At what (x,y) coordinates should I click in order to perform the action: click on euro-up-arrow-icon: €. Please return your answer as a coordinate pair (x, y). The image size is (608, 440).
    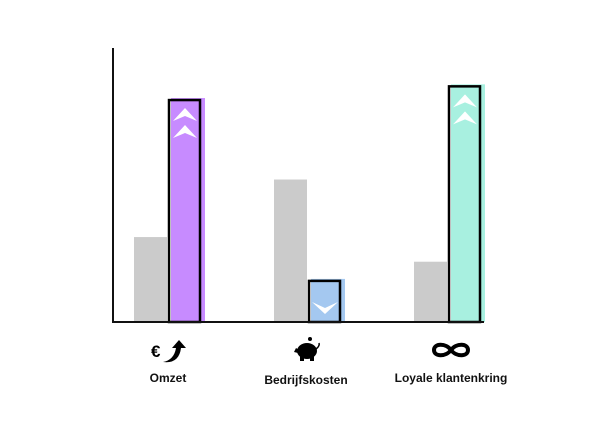
    Looking at the image, I should click on (168, 351).